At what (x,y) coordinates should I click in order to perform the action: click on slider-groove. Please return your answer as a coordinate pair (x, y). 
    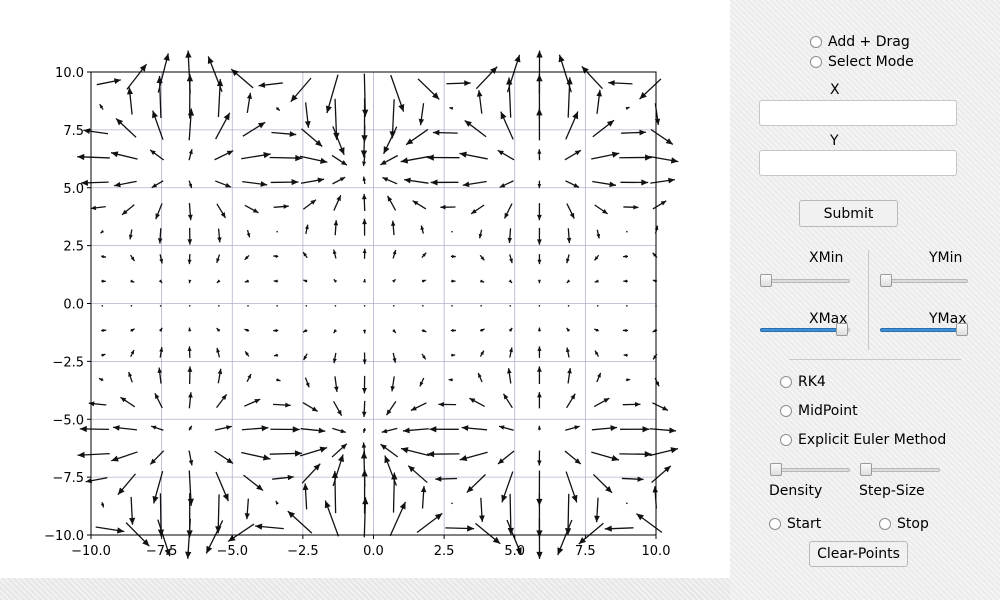
    Looking at the image, I should click on (810, 470).